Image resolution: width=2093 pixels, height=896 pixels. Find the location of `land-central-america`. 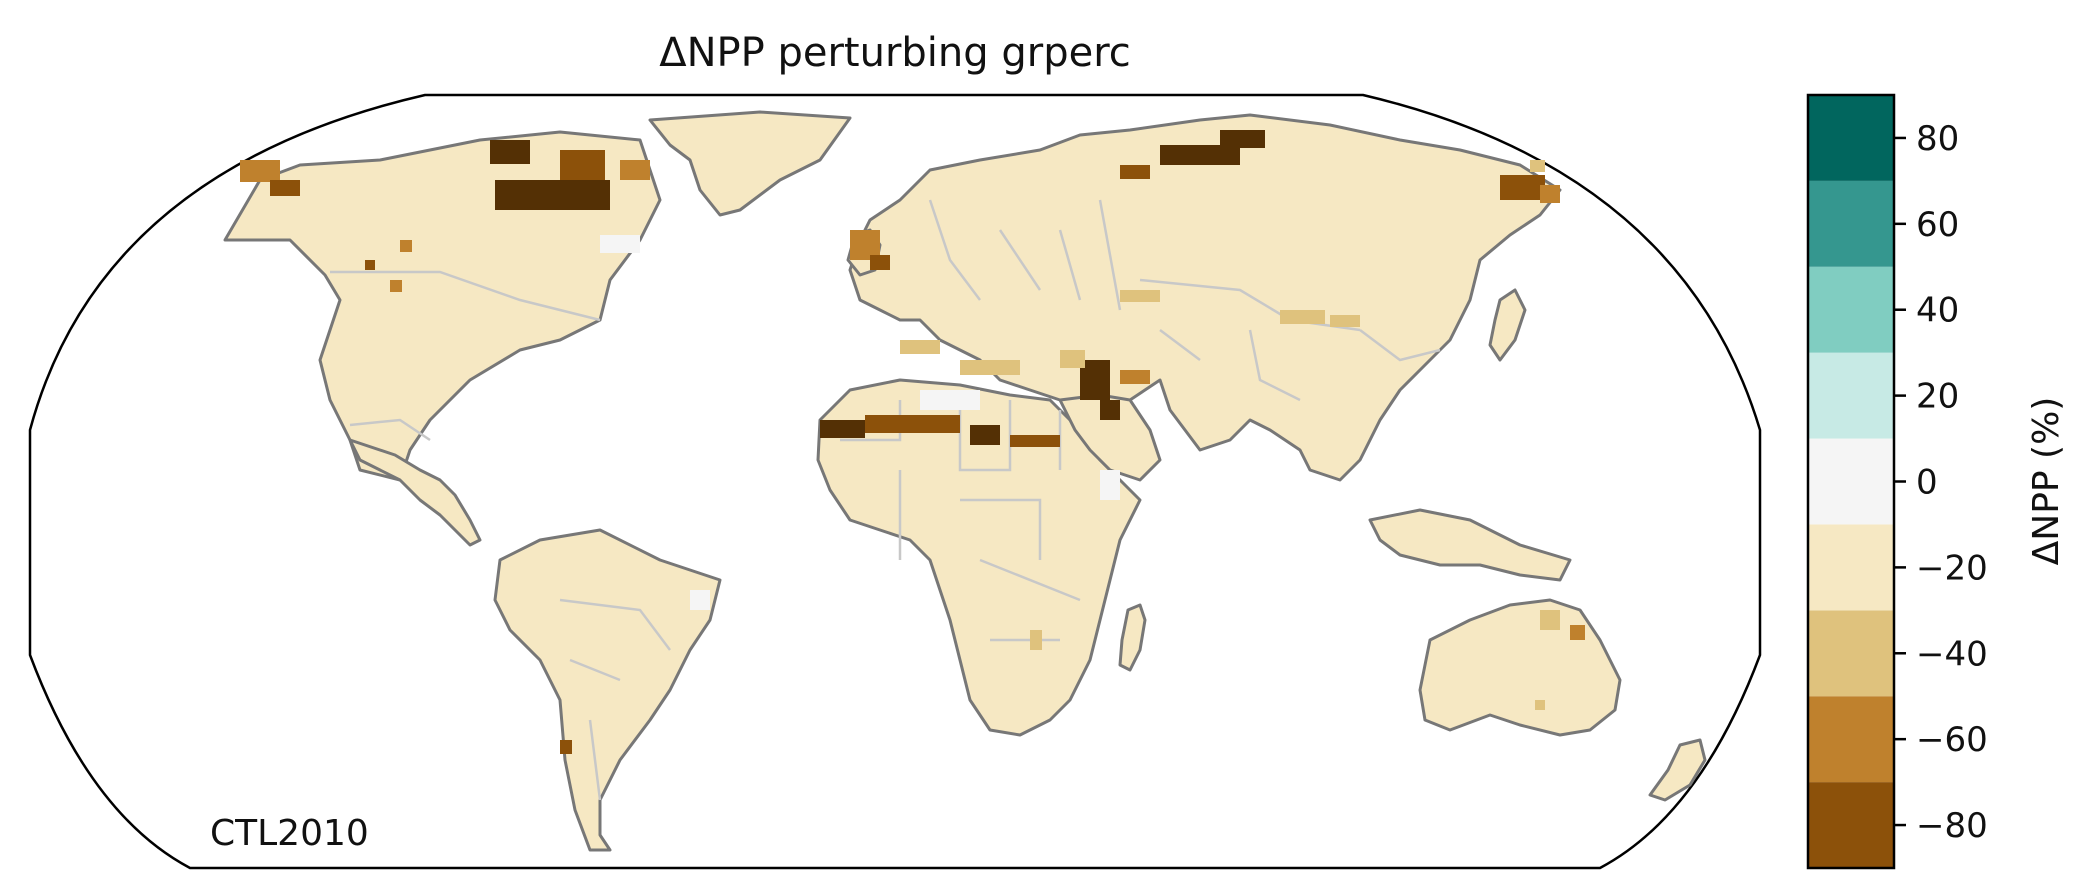

land-central-america is located at coordinates (415, 492).